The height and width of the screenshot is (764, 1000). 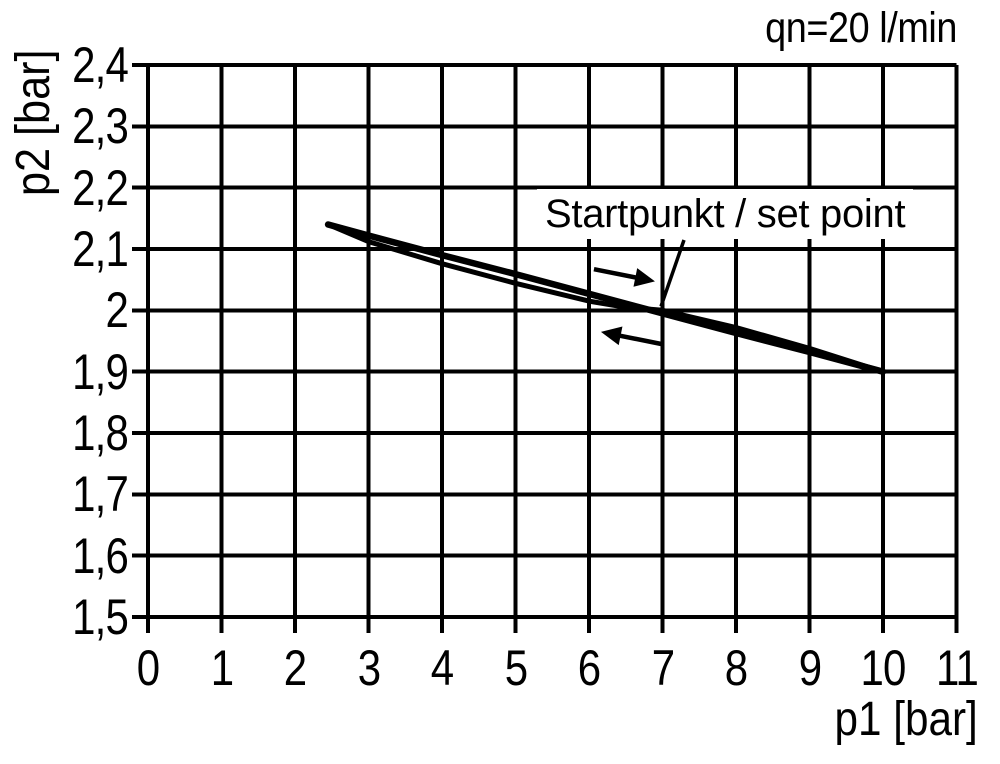 What do you see at coordinates (295, 668) in the screenshot?
I see `x-tick-label: 2` at bounding box center [295, 668].